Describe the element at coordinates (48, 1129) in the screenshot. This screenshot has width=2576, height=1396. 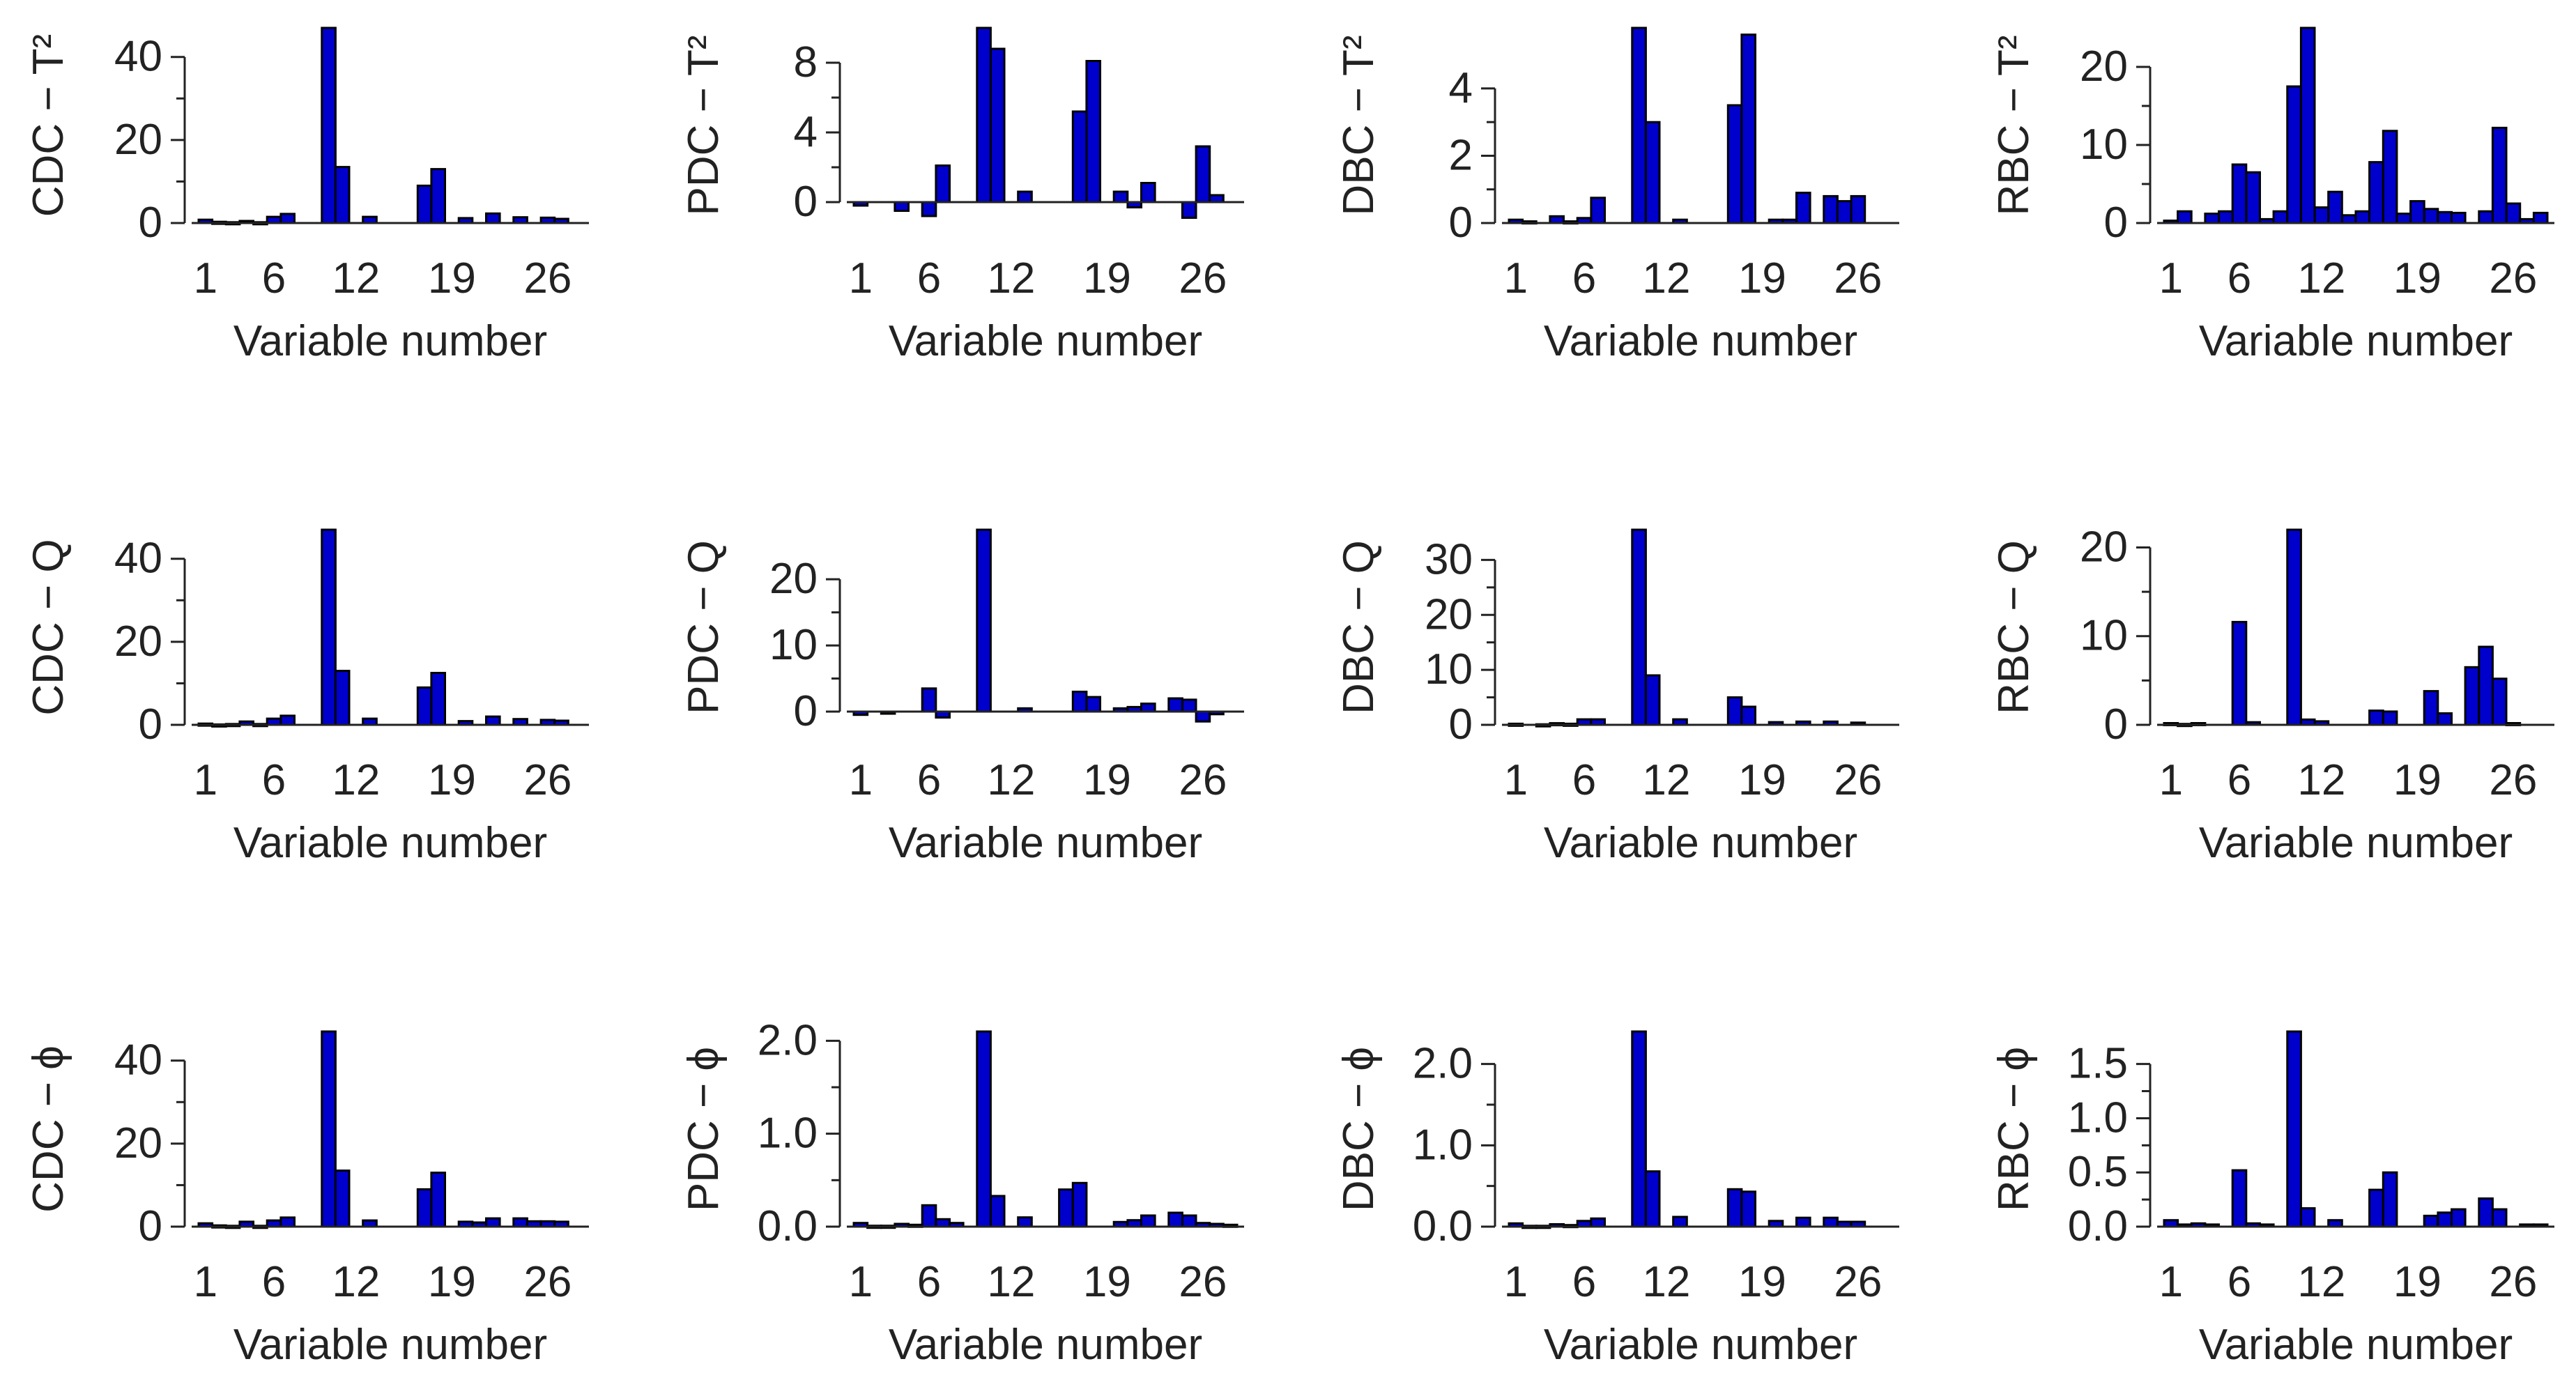
I see `y-axis-title: CDC − ϕ` at that location.